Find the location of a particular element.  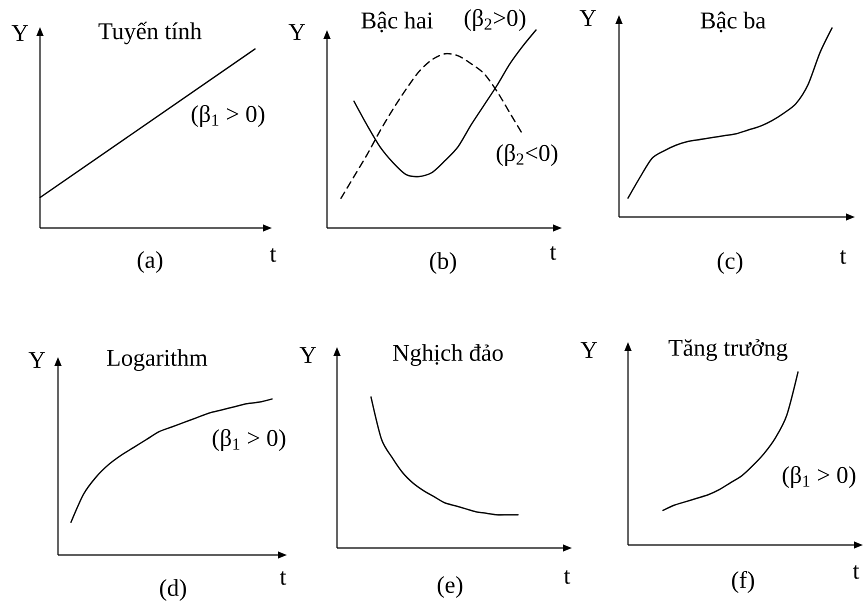

text: (d) is located at coordinates (173, 590).